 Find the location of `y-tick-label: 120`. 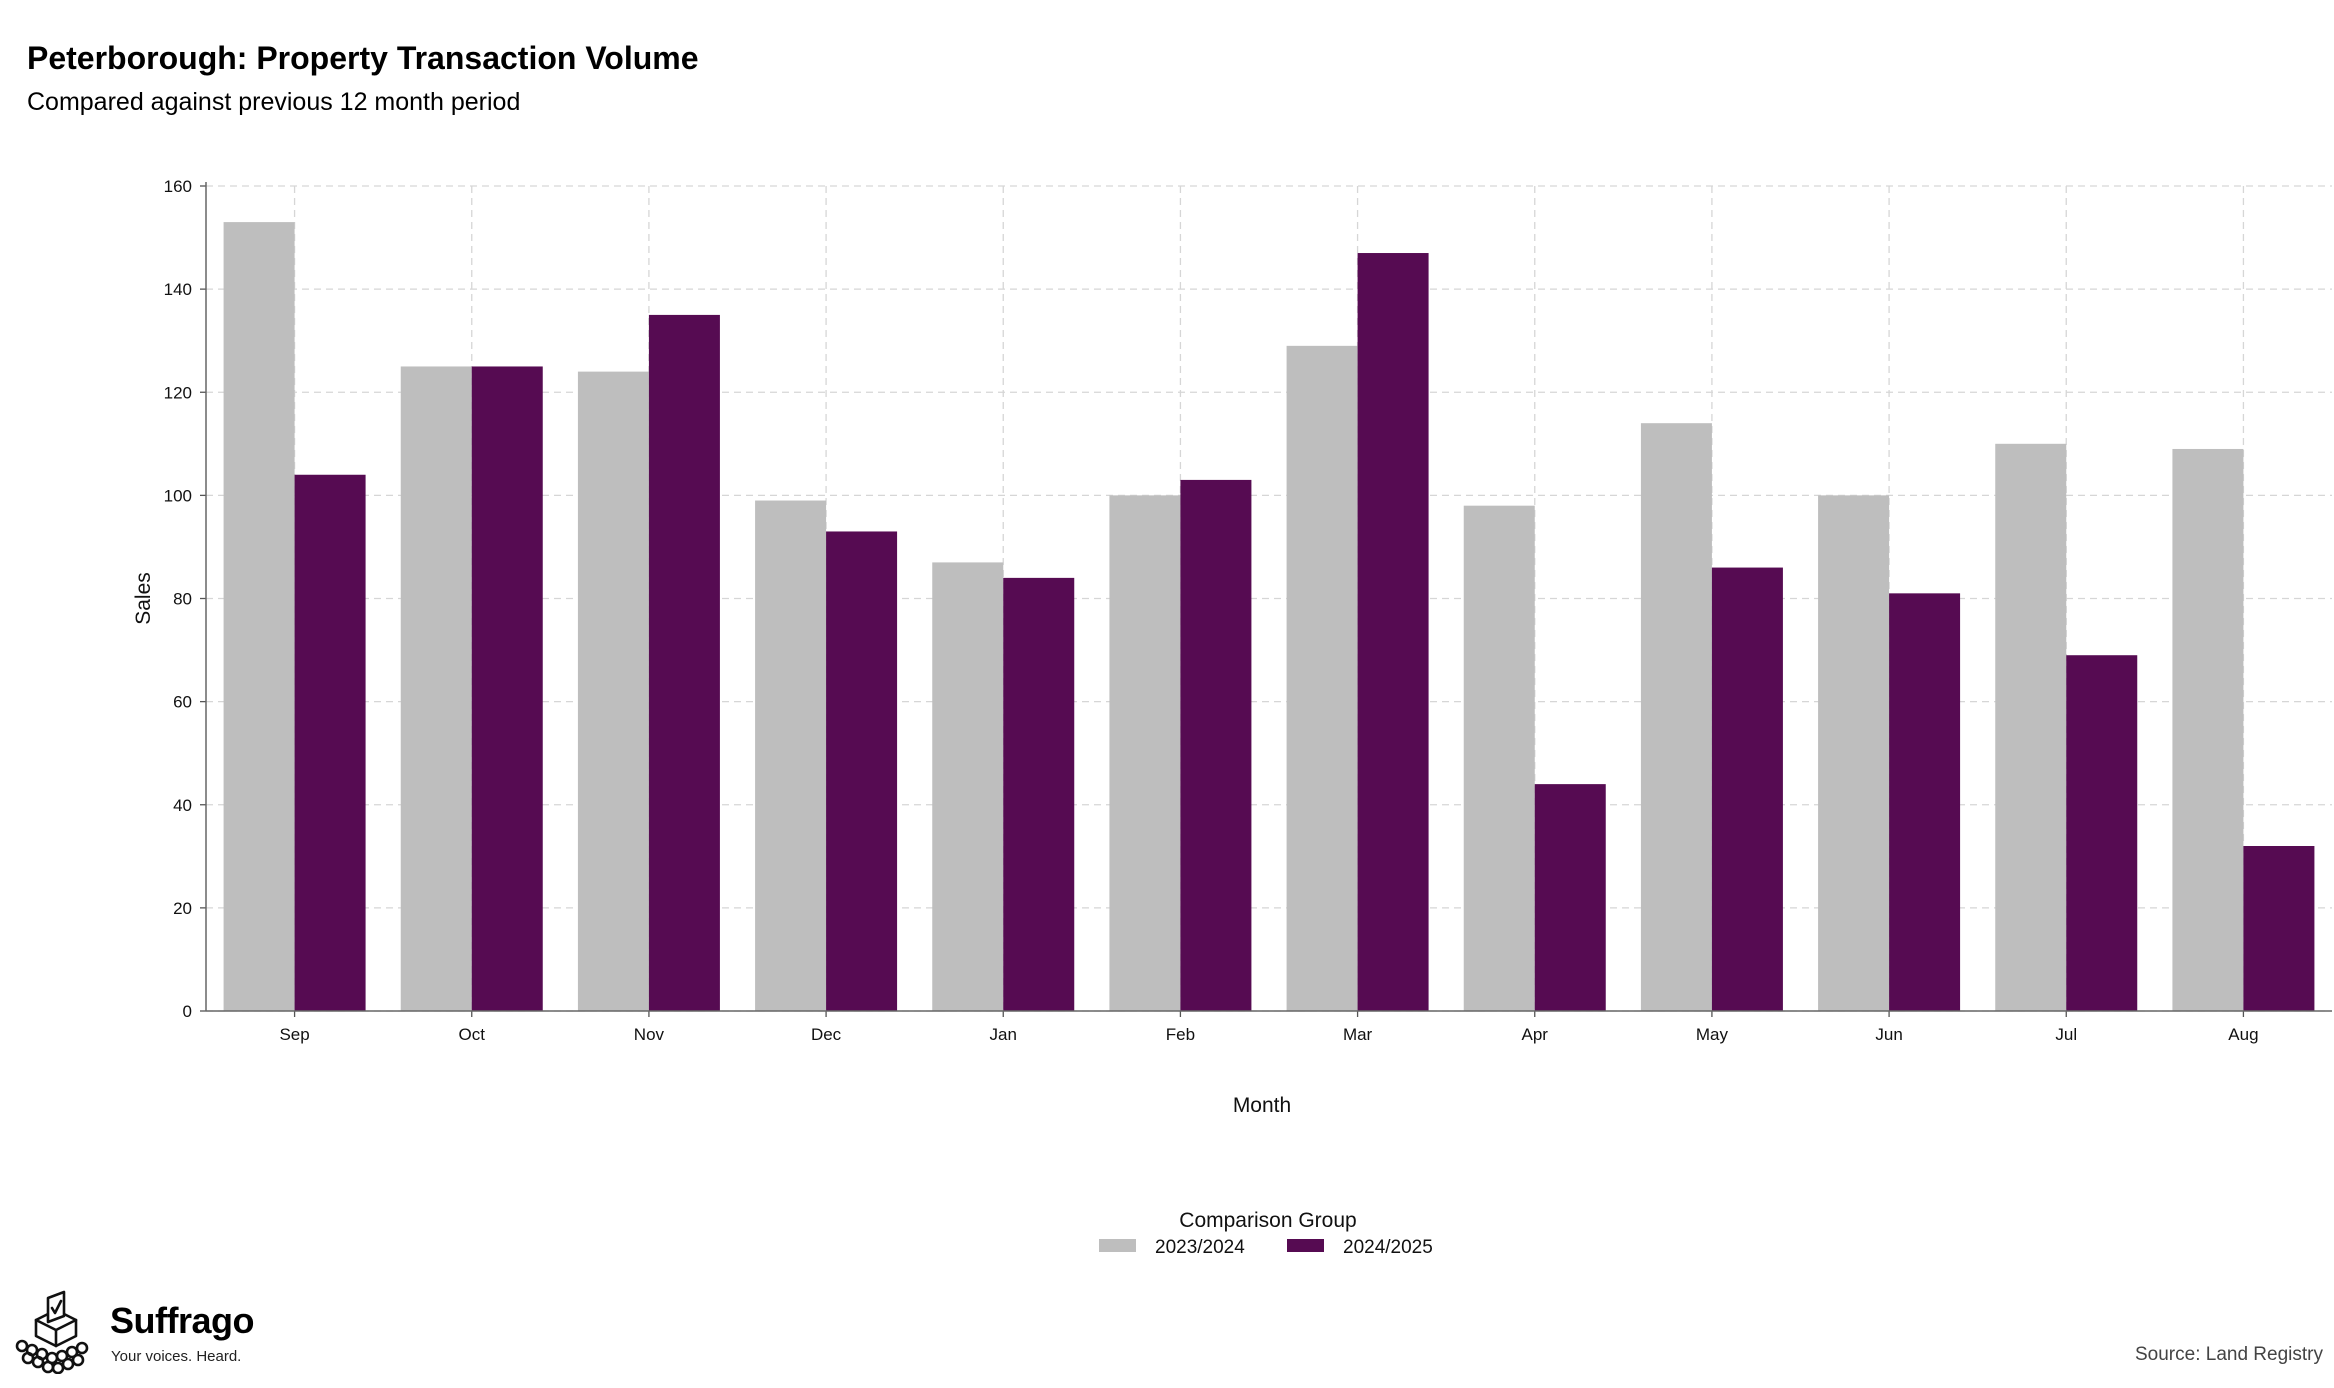

y-tick-label: 120 is located at coordinates (178, 392).